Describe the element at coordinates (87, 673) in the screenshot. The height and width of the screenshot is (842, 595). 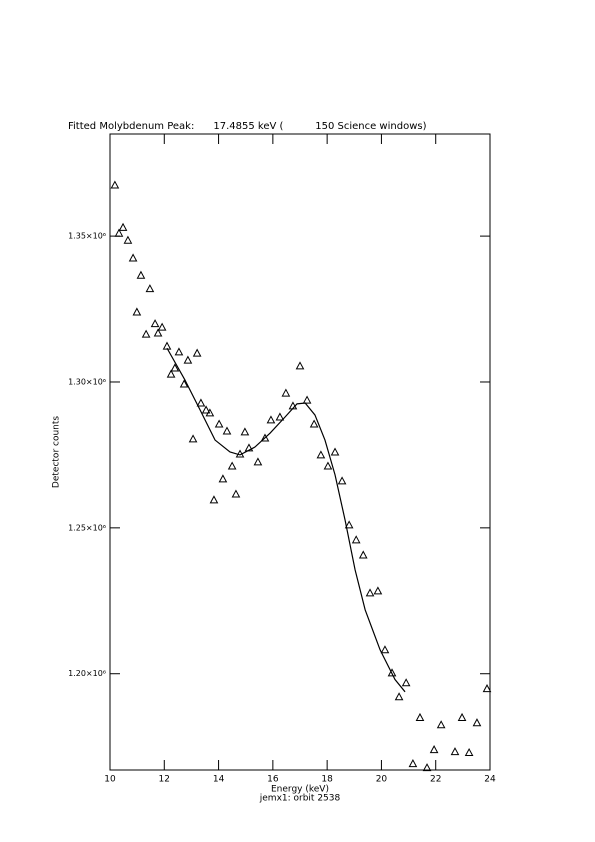
I see `y-tick-label: 1.20×10⁶` at that location.